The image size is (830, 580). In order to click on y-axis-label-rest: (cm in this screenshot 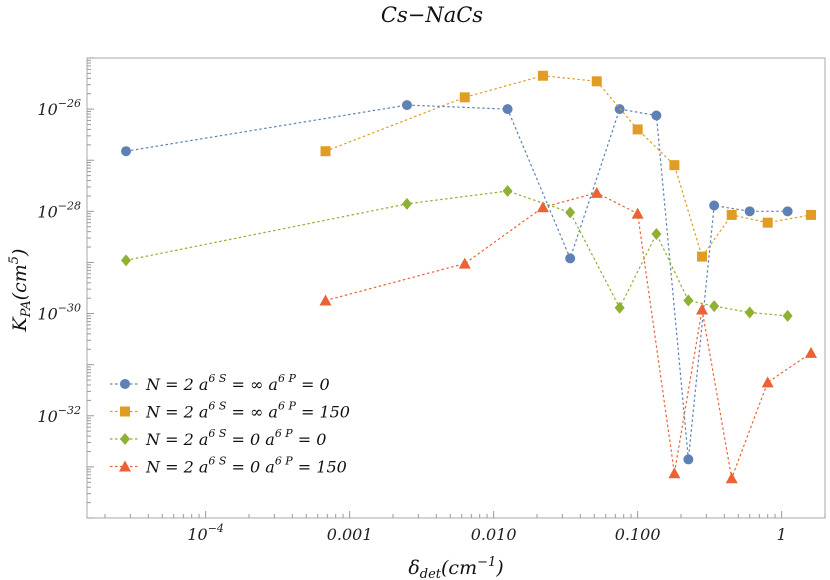, I will do `click(20, 282)`.